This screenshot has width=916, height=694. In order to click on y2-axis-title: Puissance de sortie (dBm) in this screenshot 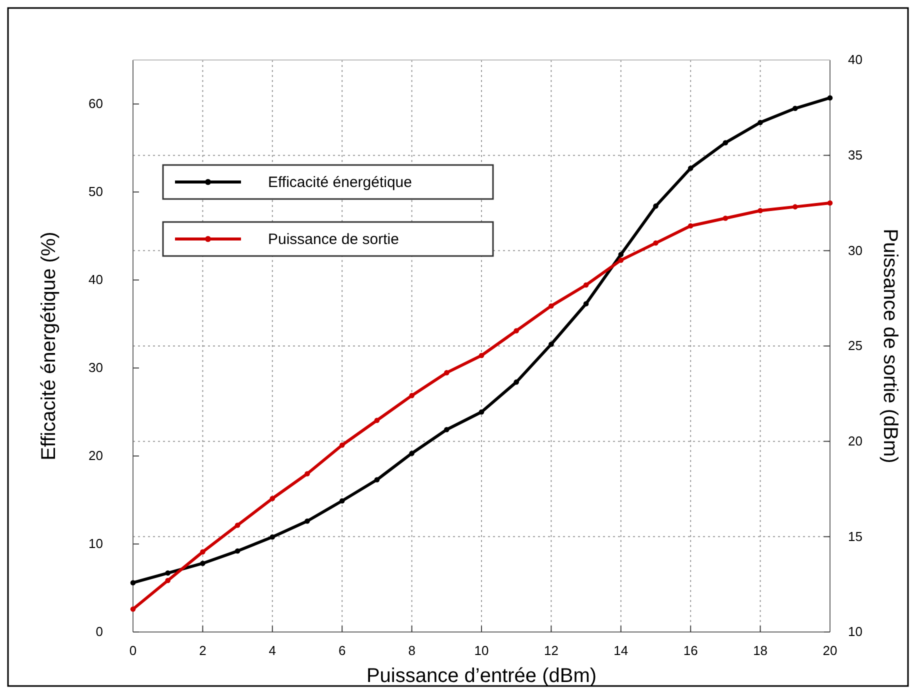, I will do `click(890, 346)`.